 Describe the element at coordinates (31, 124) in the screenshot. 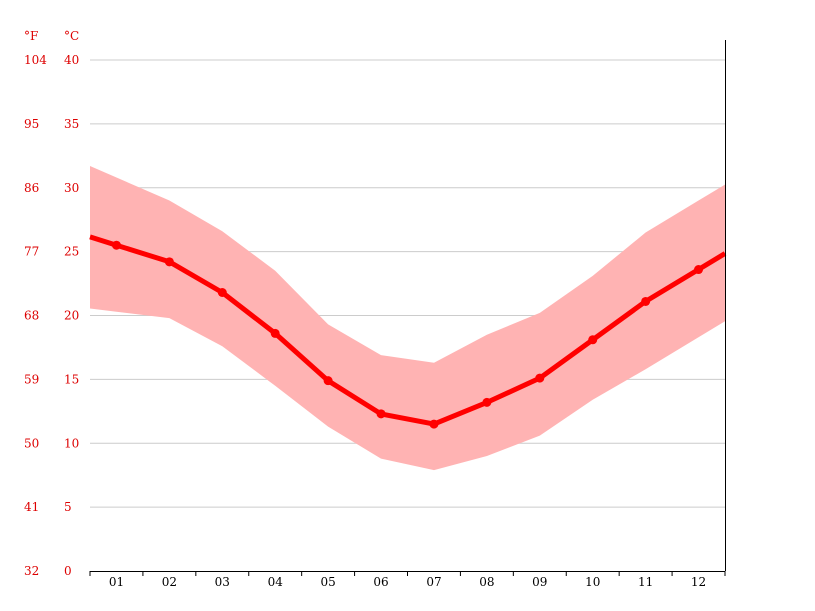

I see `y-tick-fahrenheit: 95` at that location.